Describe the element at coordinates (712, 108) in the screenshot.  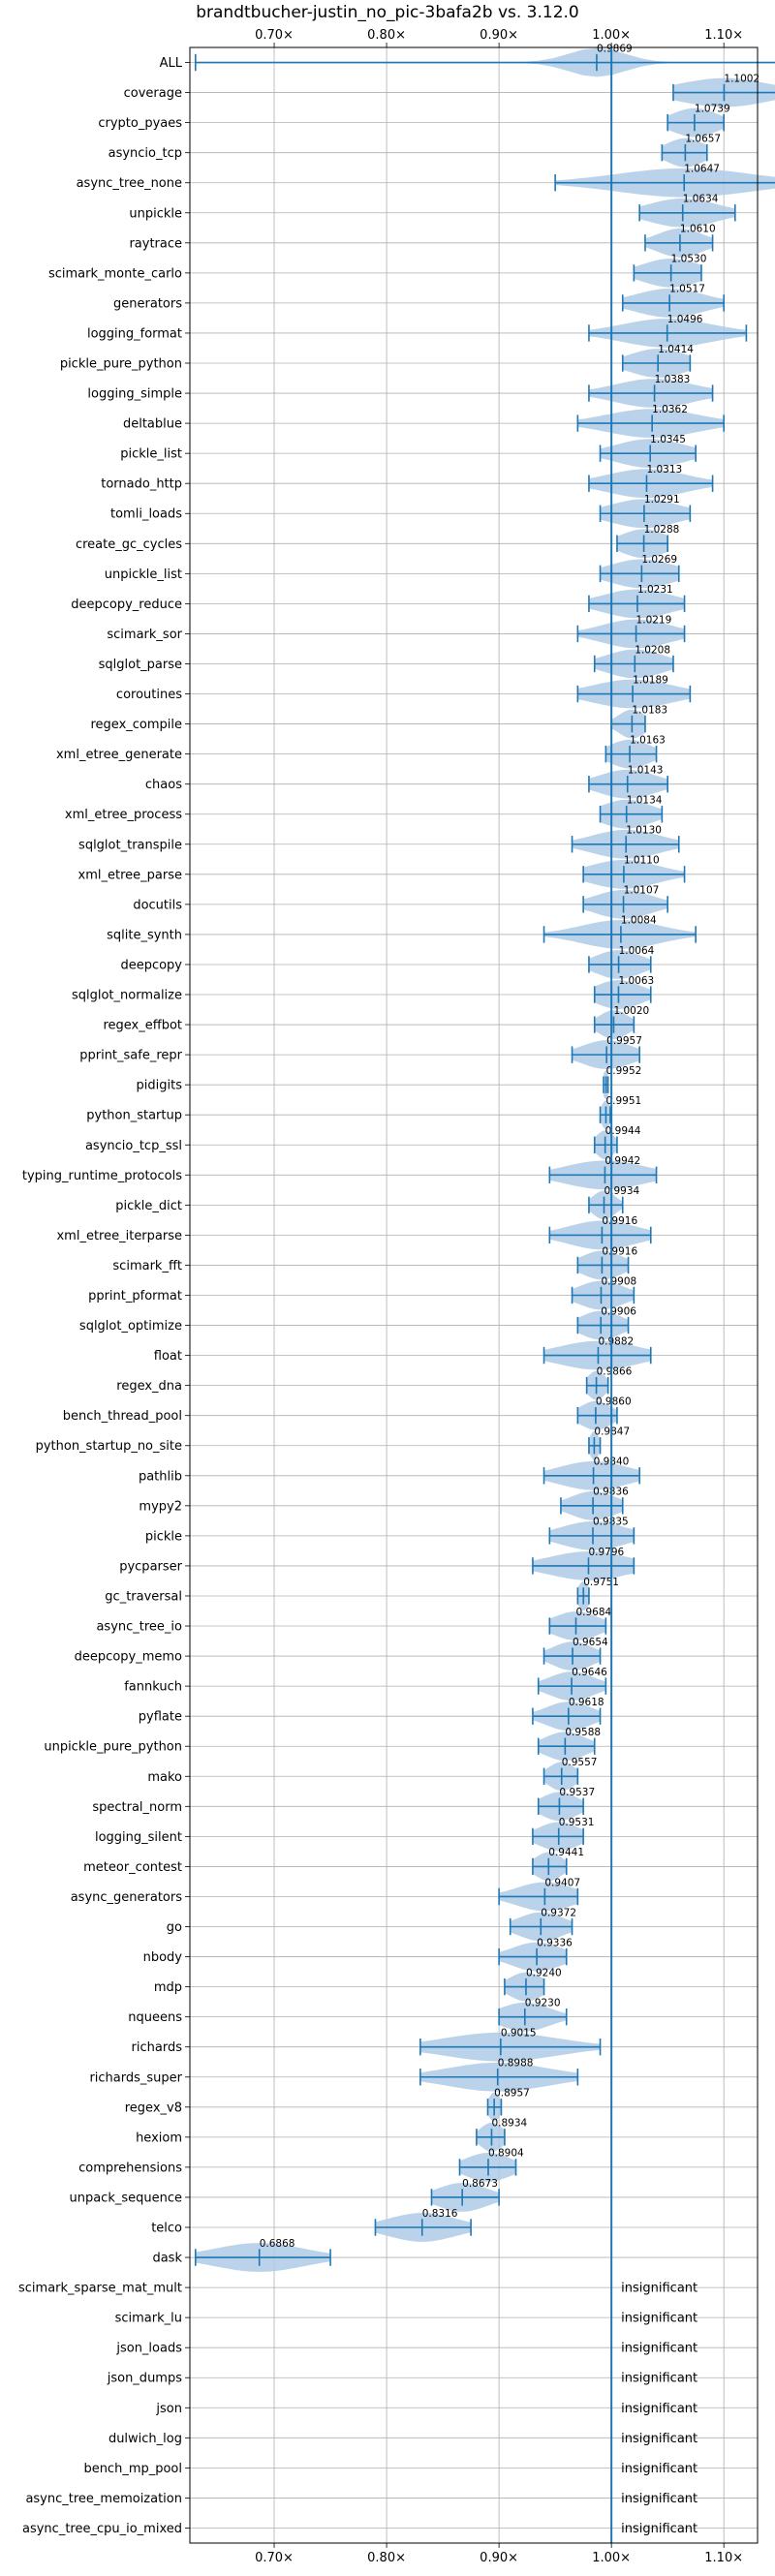
I see `value-label: 1.0739` at that location.